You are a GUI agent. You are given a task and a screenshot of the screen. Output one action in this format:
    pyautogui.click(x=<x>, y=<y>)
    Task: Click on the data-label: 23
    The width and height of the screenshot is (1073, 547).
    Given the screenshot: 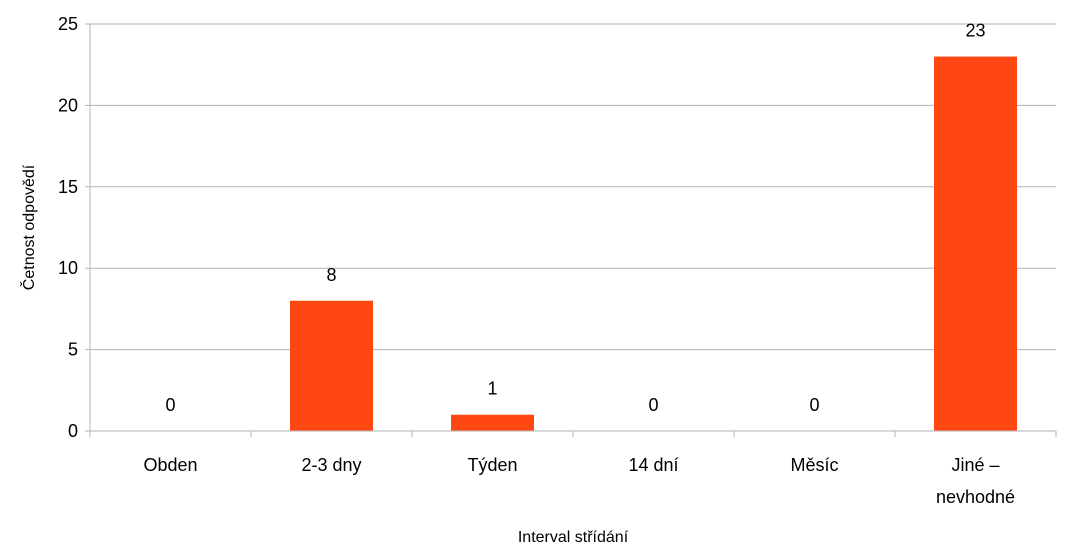 What is the action you would take?
    pyautogui.click(x=975, y=31)
    